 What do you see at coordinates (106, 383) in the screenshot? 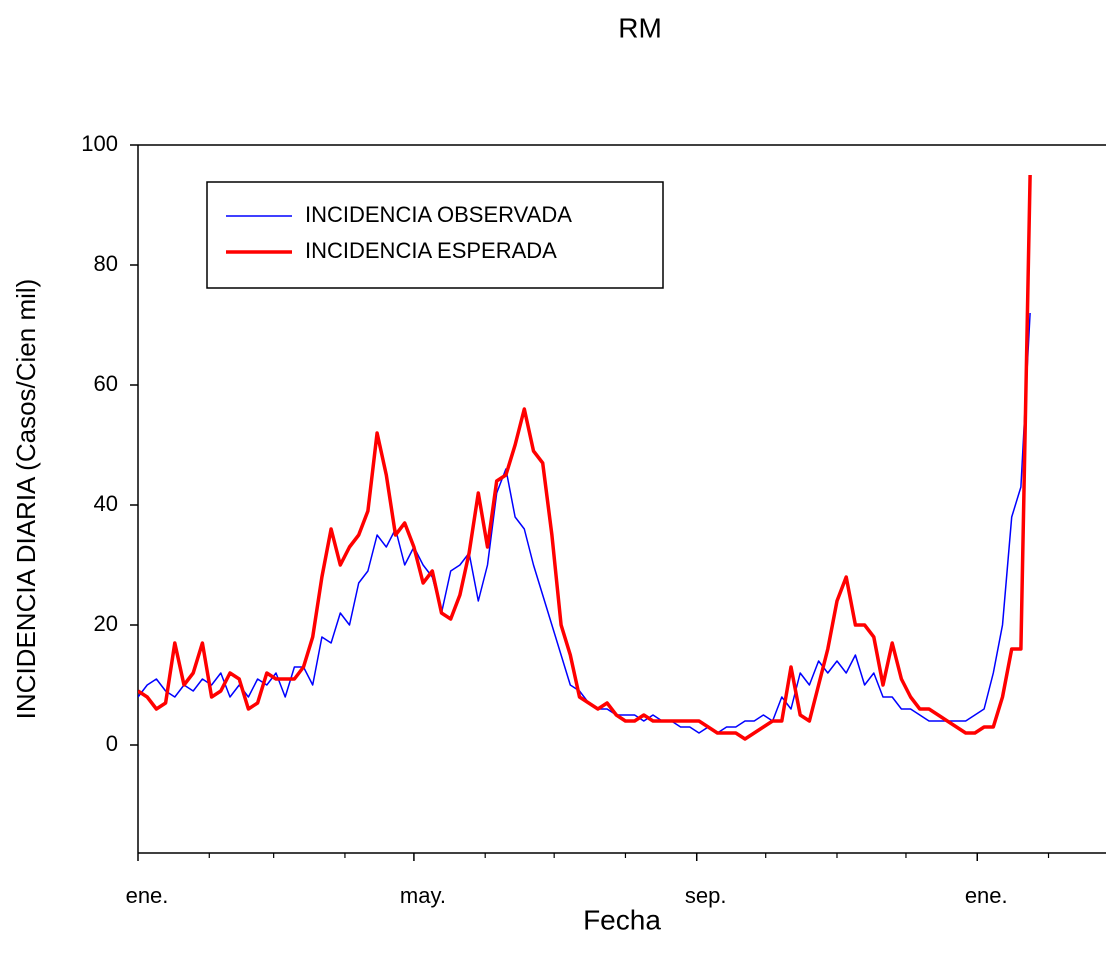
I see `y-tick-label: 60` at bounding box center [106, 383].